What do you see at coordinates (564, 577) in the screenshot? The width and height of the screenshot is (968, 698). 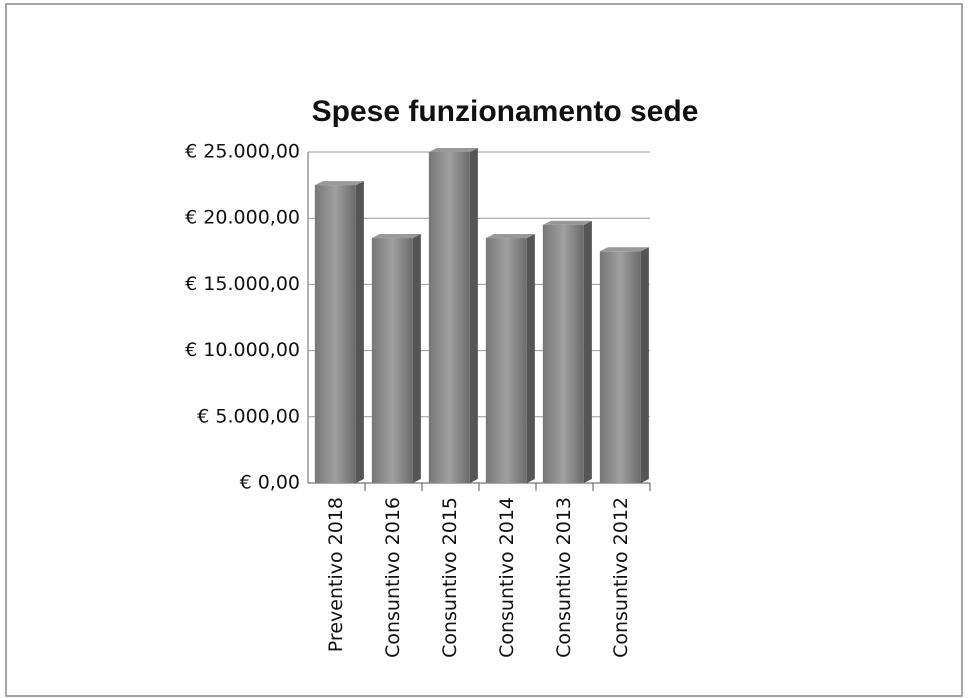 I see `x-tick-label: Consuntivo 2013` at bounding box center [564, 577].